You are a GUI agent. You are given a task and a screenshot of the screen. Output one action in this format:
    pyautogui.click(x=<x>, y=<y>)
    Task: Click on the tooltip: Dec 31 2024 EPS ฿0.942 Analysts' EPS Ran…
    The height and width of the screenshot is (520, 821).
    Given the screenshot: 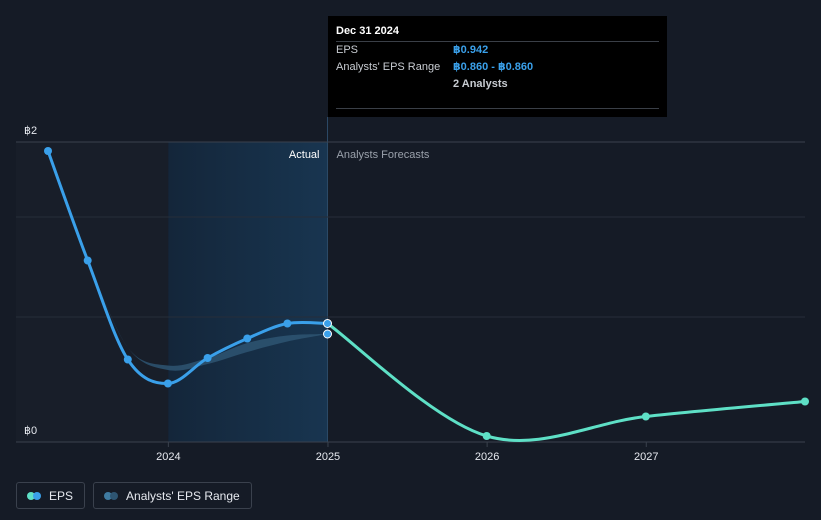 What is the action you would take?
    pyautogui.click(x=497, y=66)
    